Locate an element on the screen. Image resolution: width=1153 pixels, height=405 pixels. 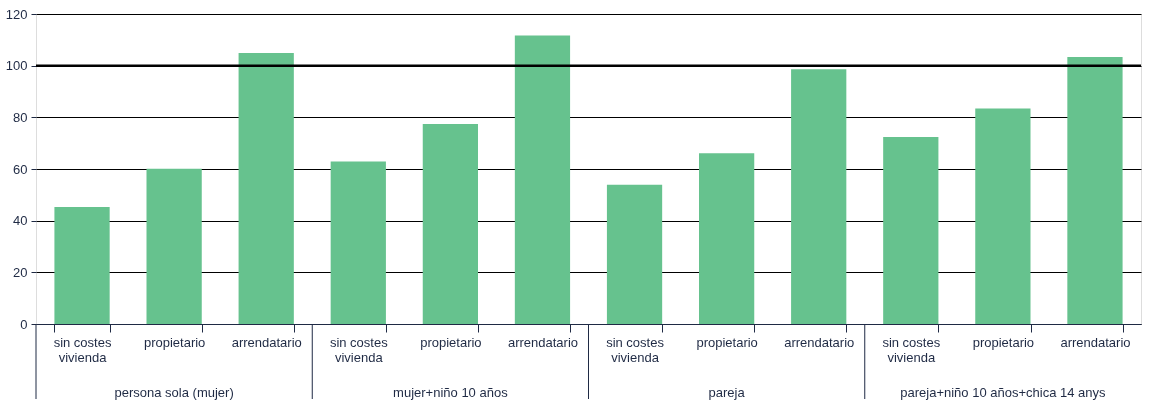
y-tick-label: 20 is located at coordinates (20, 272).